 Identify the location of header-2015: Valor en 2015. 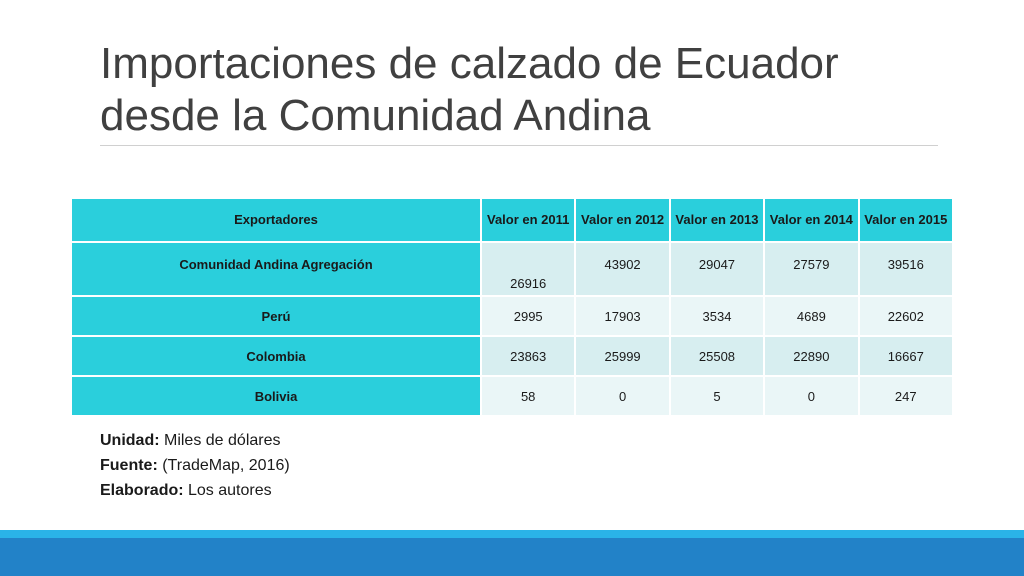
(906, 220).